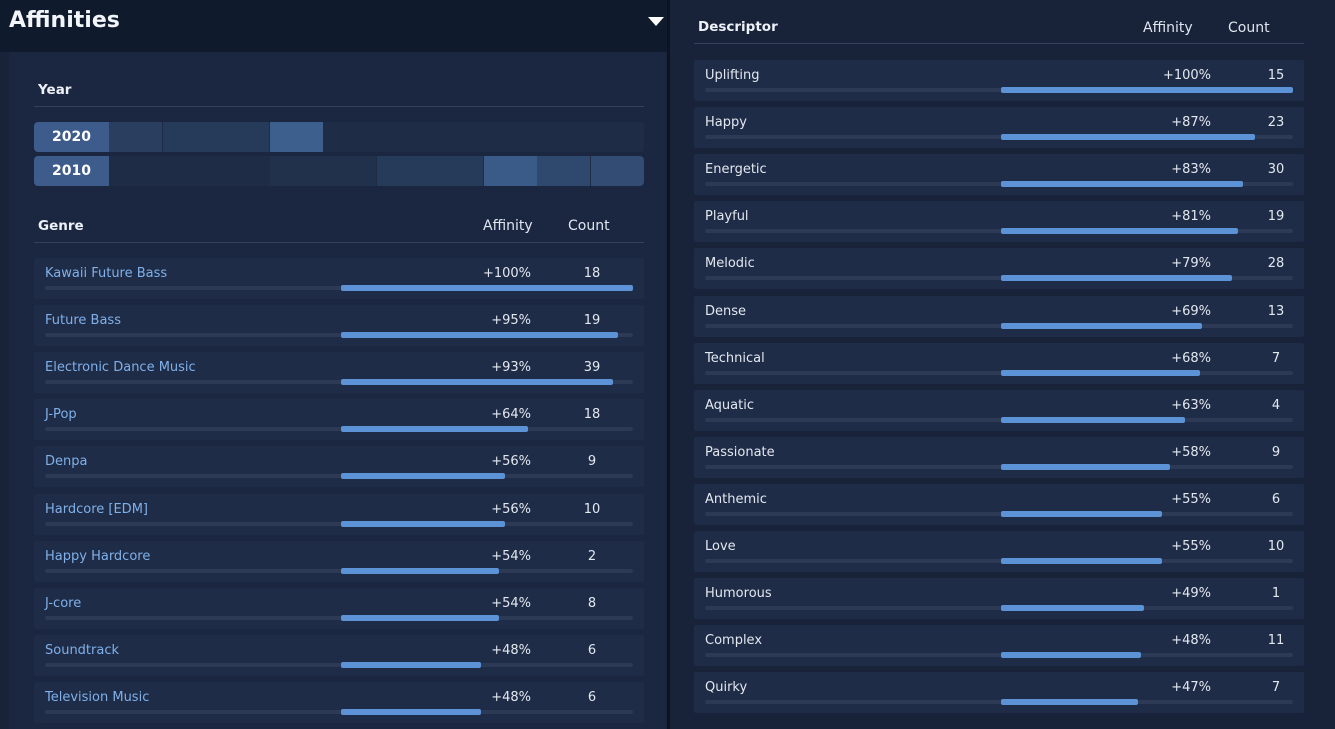 Image resolution: width=1335 pixels, height=729 pixels. What do you see at coordinates (66, 462) in the screenshot?
I see `genre-name: Denpa` at bounding box center [66, 462].